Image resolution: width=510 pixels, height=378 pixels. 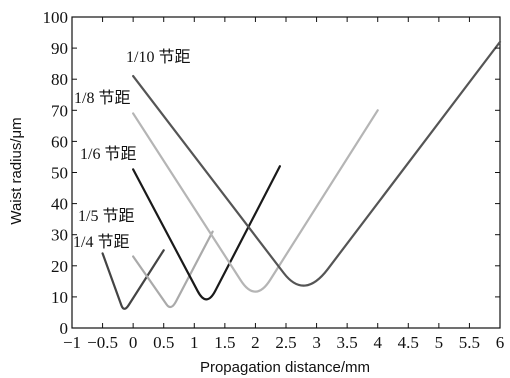 I want to click on y-tick-label: 0, so click(x=64, y=328).